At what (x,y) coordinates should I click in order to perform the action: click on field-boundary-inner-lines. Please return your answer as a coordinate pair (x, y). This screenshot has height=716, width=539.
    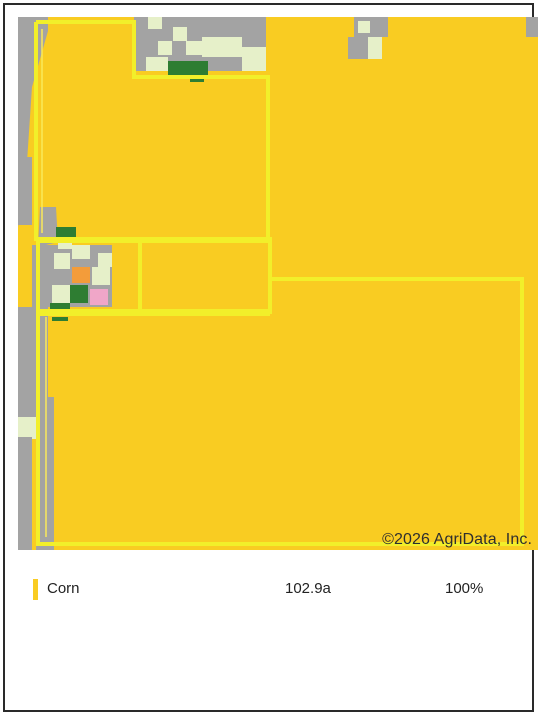
    Looking at the image, I should click on (44, 283).